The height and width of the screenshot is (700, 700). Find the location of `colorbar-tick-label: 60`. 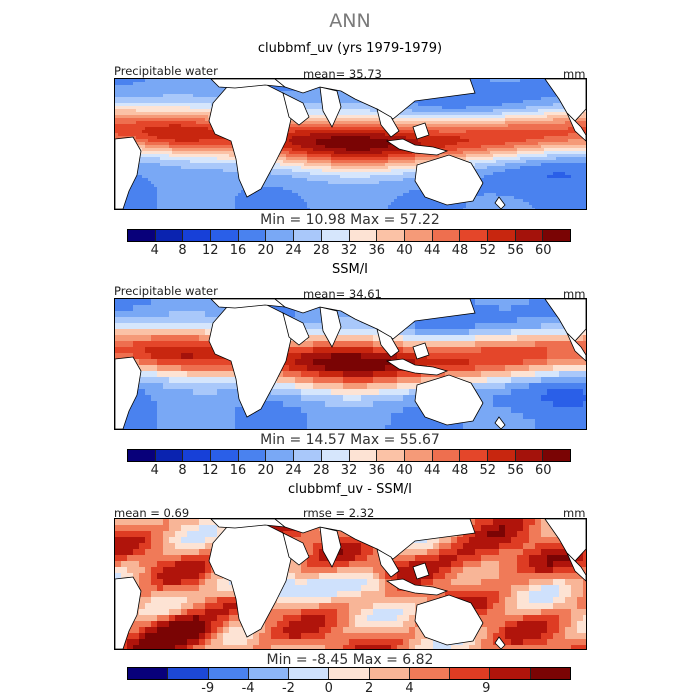

colorbar-tick-label: 60 is located at coordinates (543, 250).